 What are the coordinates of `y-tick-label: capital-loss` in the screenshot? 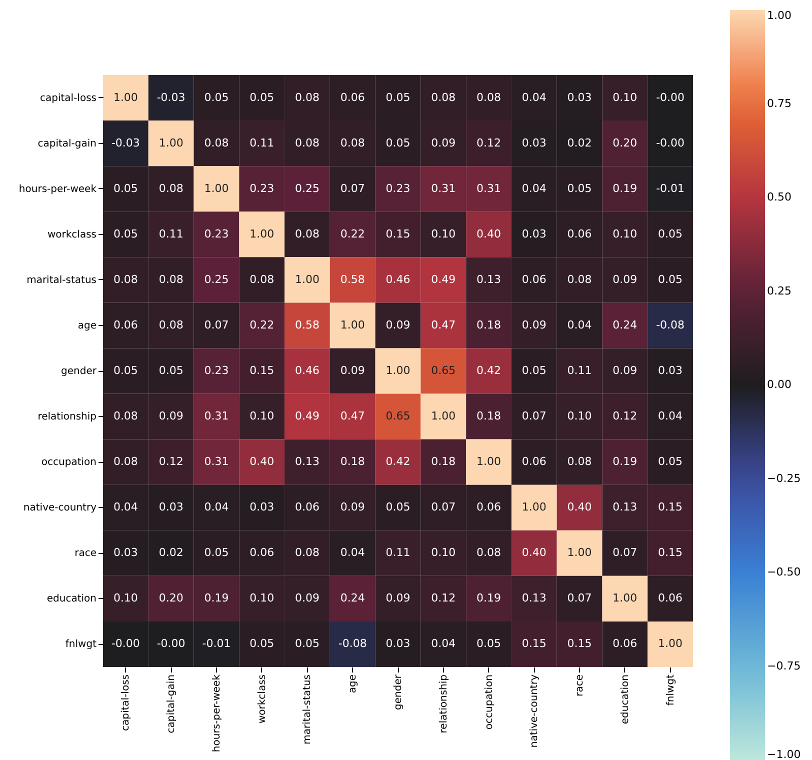 It's located at (68, 98).